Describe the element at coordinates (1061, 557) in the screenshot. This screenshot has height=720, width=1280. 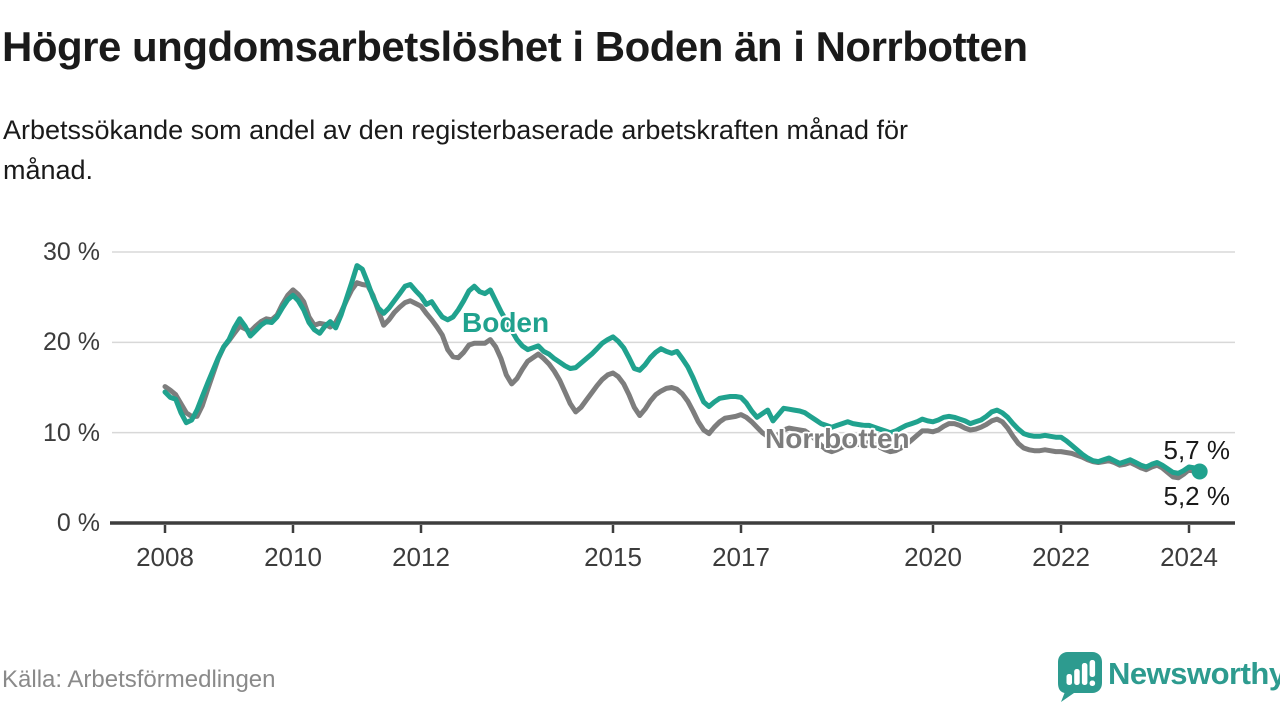
I see `x-axis-label: 2022` at that location.